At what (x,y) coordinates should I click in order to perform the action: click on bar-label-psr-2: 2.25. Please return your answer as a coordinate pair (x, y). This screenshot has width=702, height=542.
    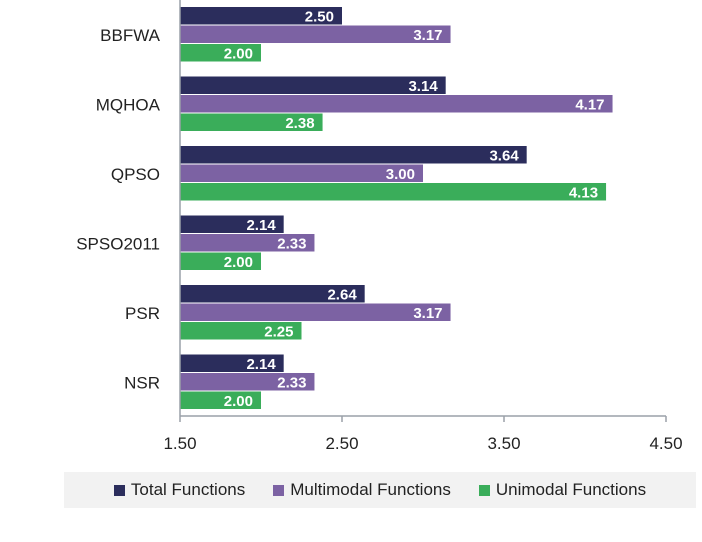
    Looking at the image, I should click on (278, 331).